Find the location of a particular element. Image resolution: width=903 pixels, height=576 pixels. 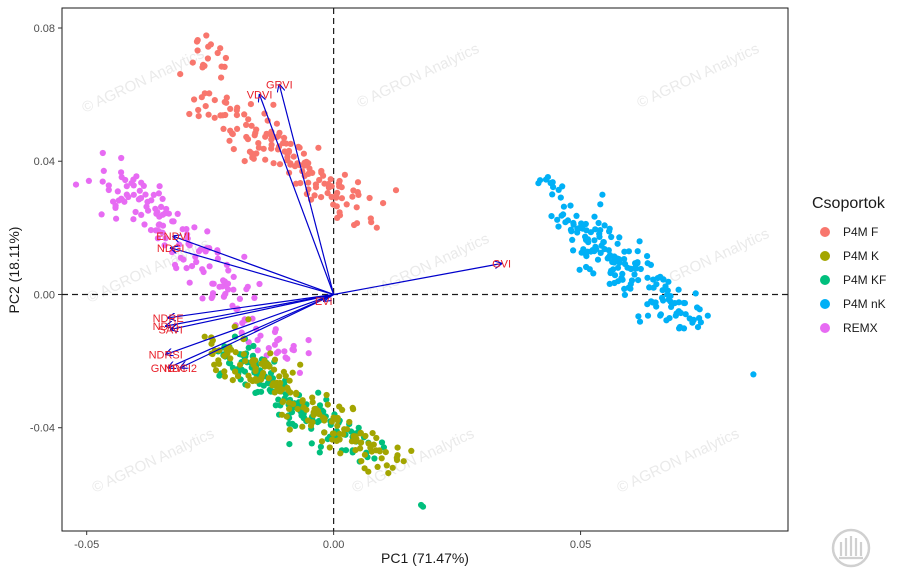

loading-label: GRVI is located at coordinates (279, 86).